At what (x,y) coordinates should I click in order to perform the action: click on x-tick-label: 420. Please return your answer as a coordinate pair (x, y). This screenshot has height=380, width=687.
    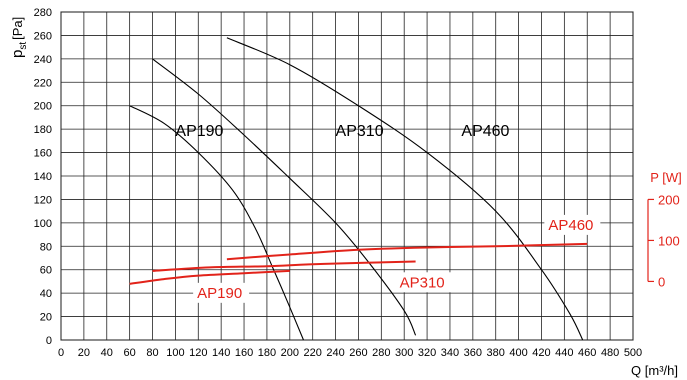
    Looking at the image, I should click on (541, 353).